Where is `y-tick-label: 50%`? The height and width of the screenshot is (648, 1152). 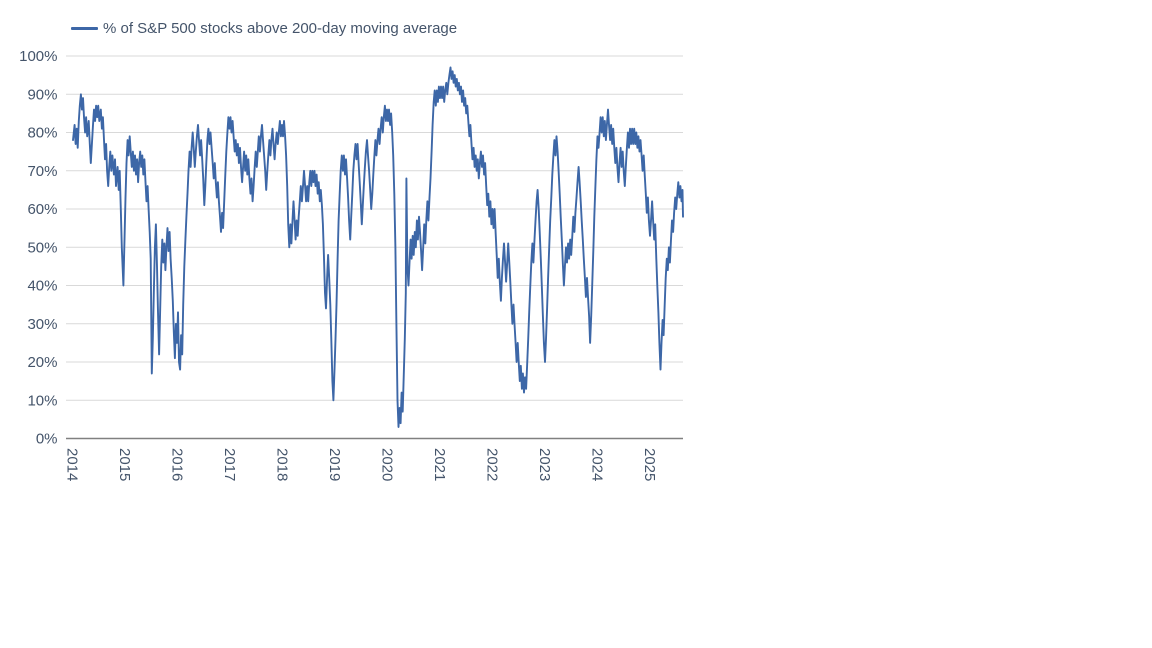
y-tick-label: 50% is located at coordinates (42, 247).